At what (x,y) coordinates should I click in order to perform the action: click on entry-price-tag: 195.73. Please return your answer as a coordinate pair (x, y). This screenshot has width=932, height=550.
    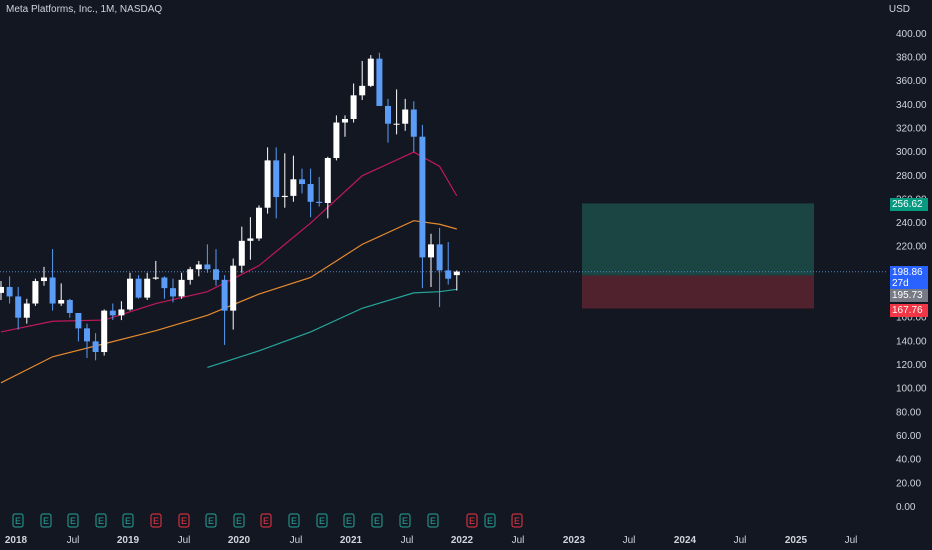
    Looking at the image, I should click on (909, 295).